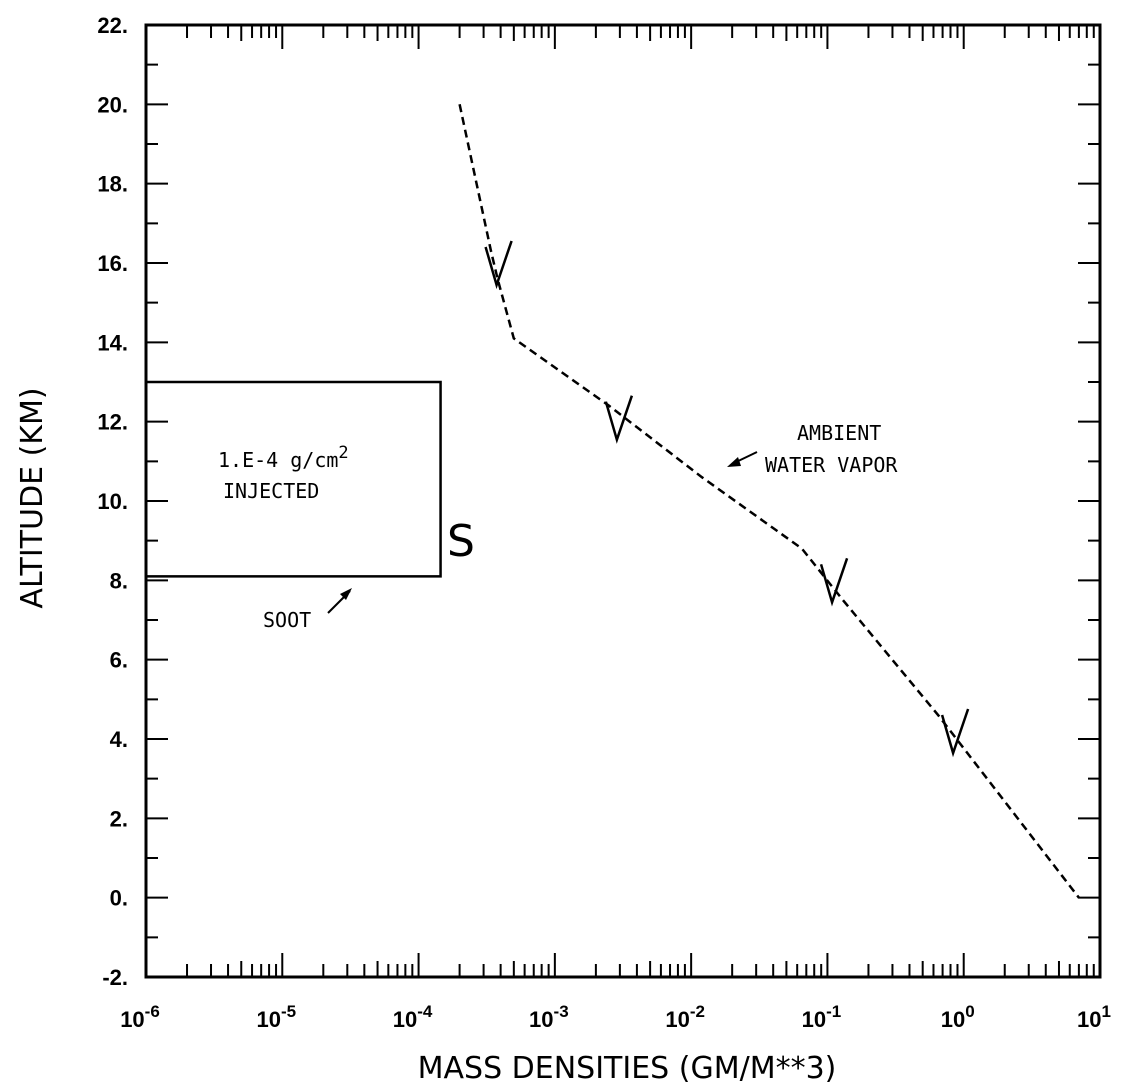 This screenshot has height=1087, width=1148. Describe the element at coordinates (833, 1011) in the screenshot. I see `x-tick-exponent: -1` at that location.